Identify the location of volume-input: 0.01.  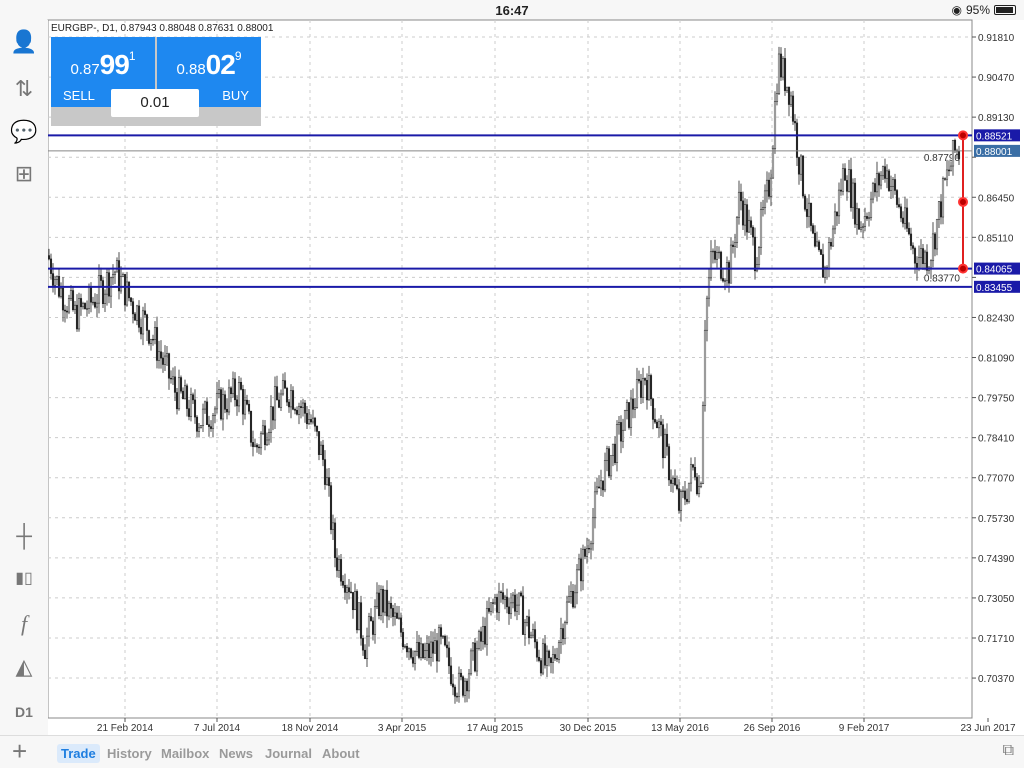
(155, 103).